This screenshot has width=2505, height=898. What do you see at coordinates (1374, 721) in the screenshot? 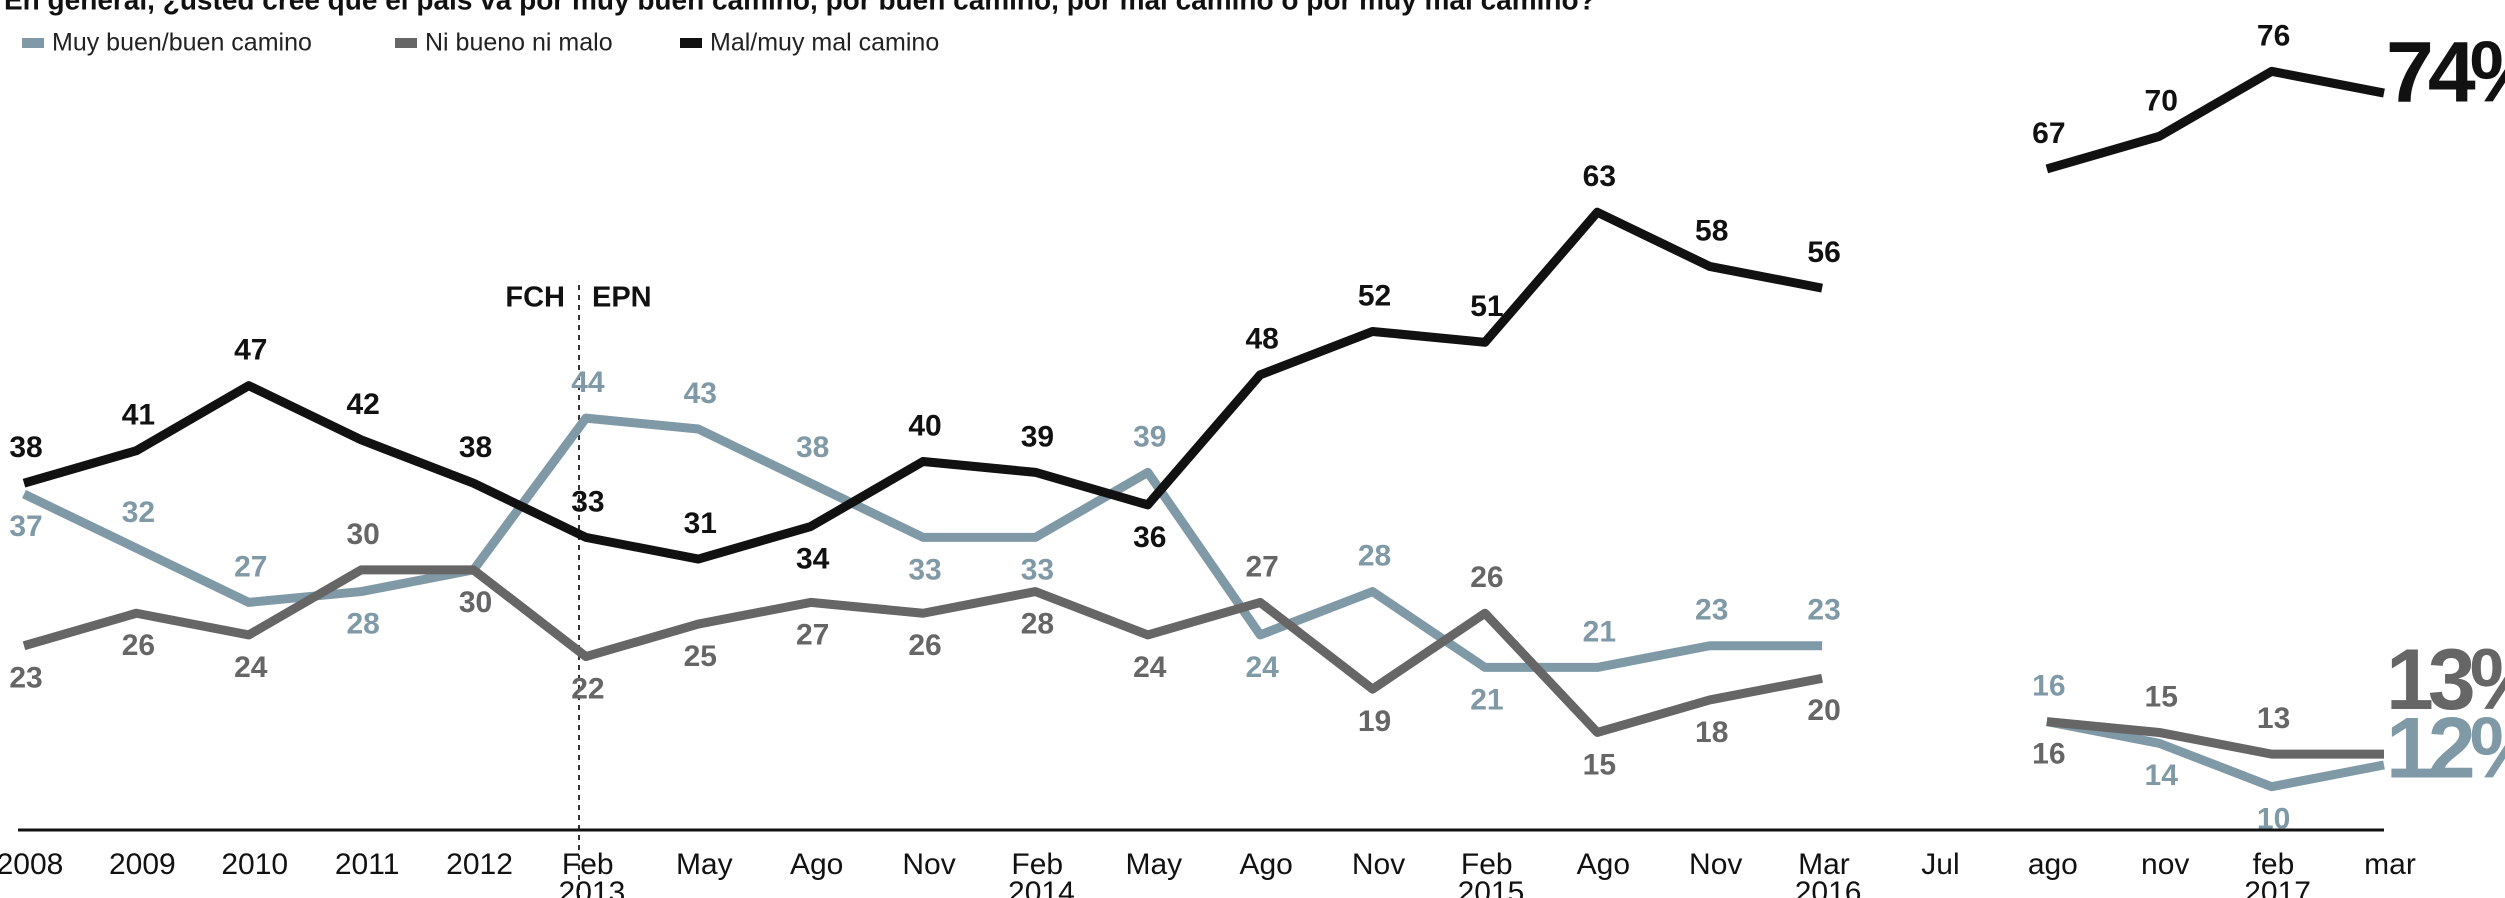
I see `data-label: 19` at bounding box center [1374, 721].